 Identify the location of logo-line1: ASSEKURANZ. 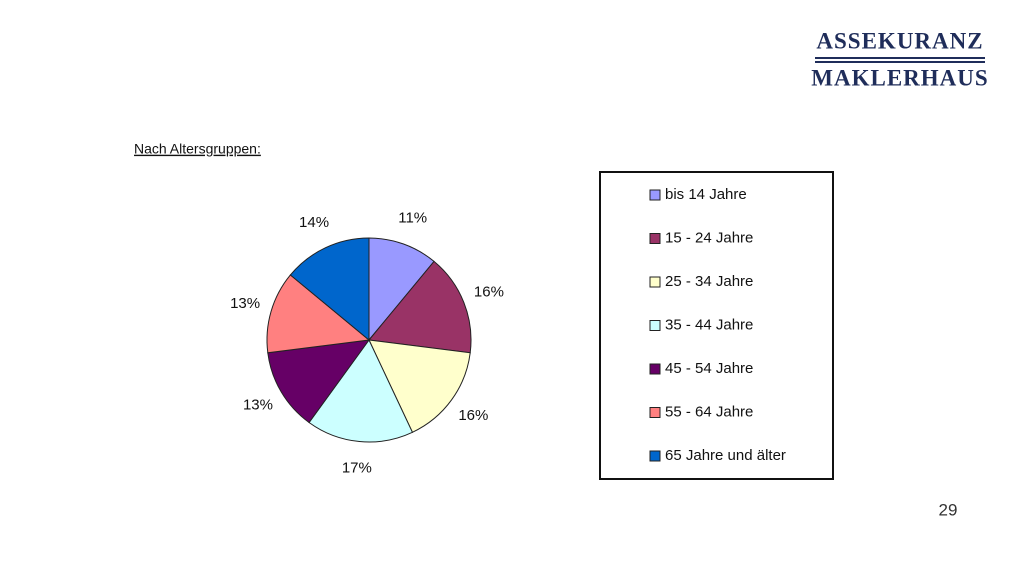
(899, 40).